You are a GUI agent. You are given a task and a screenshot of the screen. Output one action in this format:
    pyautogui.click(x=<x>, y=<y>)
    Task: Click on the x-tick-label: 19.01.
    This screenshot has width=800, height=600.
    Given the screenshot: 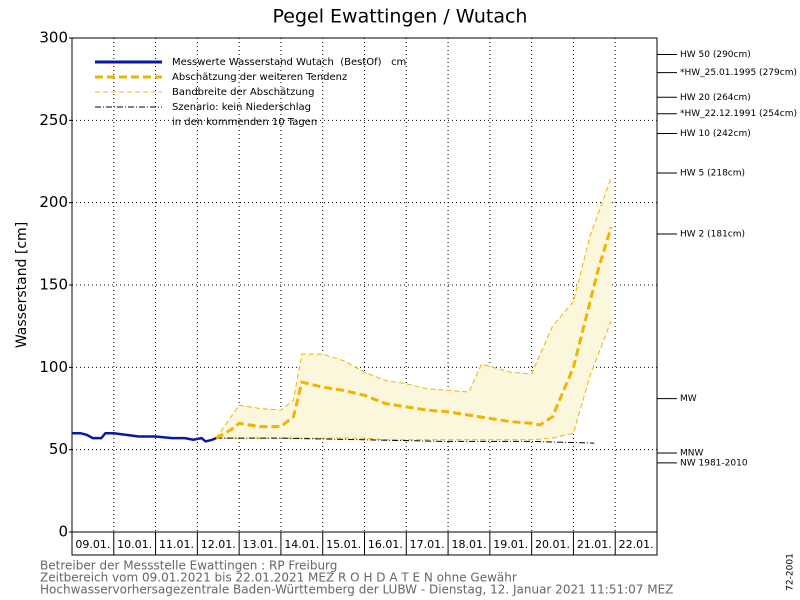 What is the action you would take?
    pyautogui.click(x=510, y=544)
    